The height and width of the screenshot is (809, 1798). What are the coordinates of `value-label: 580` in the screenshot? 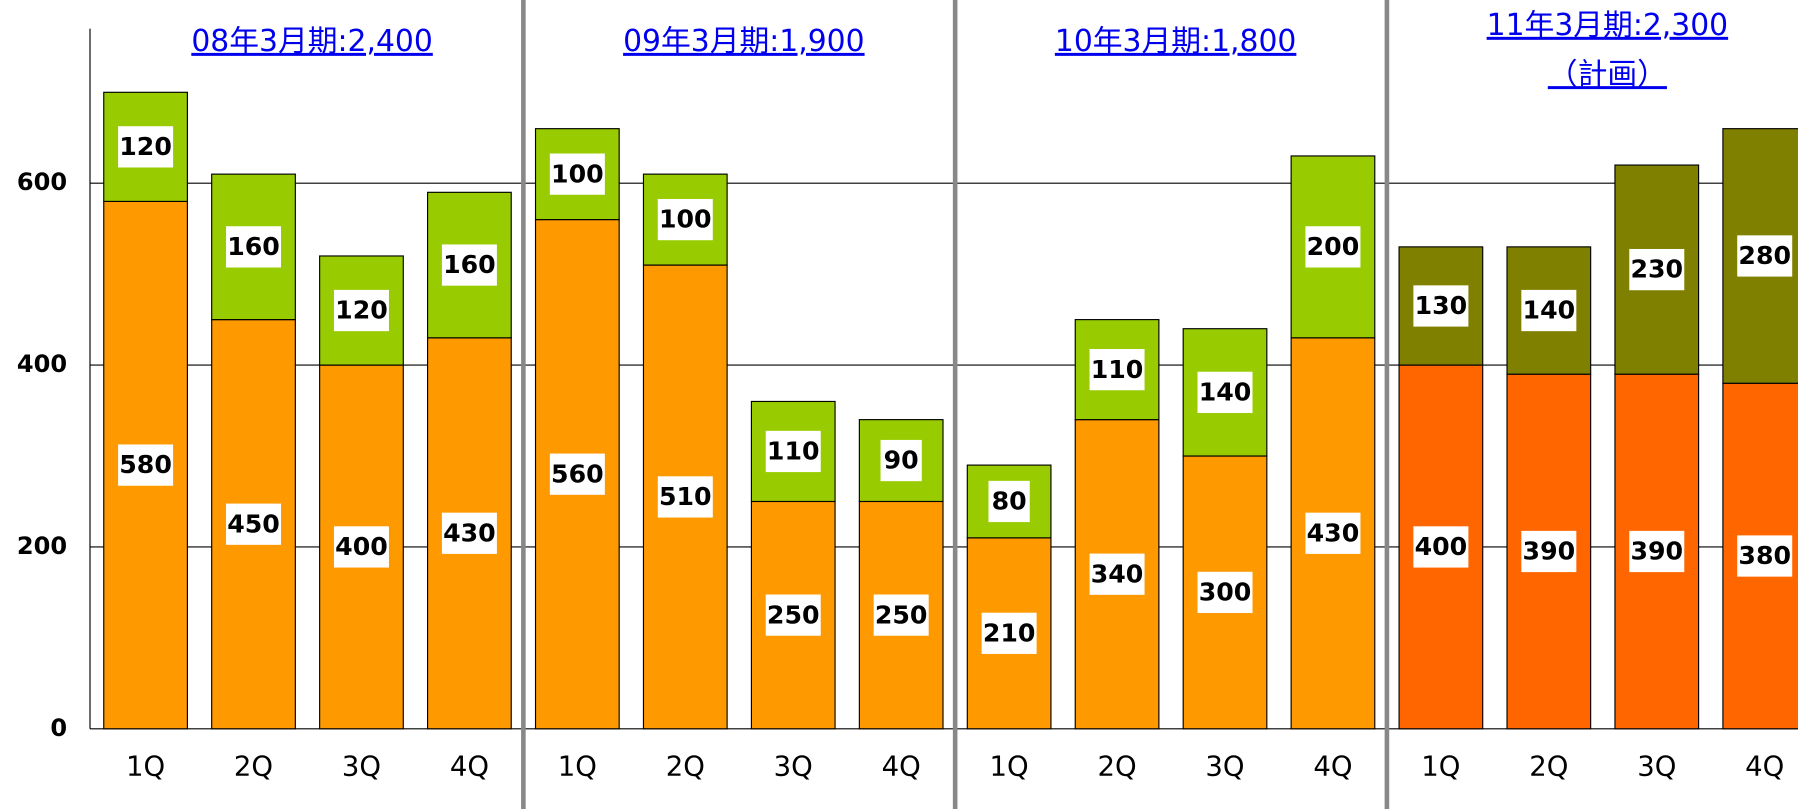 It's located at (145, 464).